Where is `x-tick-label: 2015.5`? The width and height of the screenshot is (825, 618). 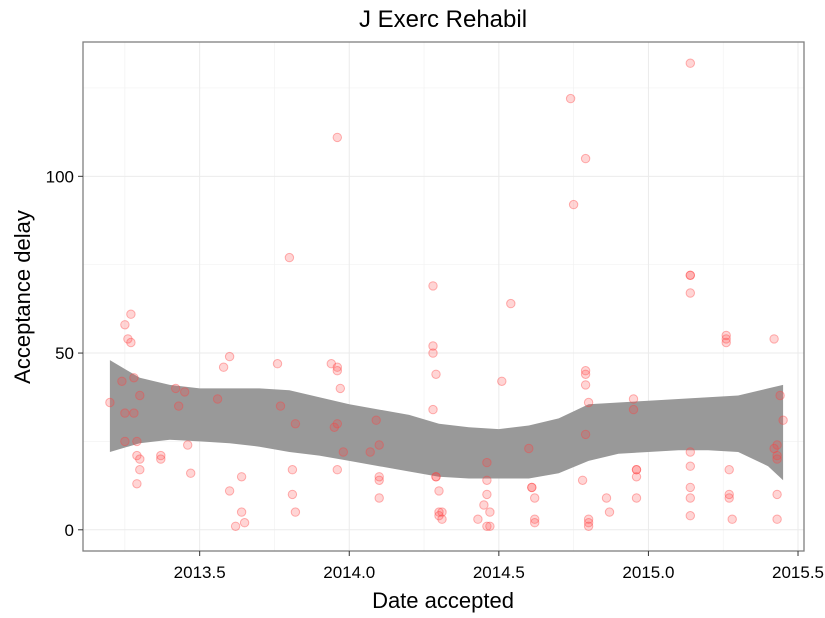
x-tick-label: 2015.5 is located at coordinates (798, 572).